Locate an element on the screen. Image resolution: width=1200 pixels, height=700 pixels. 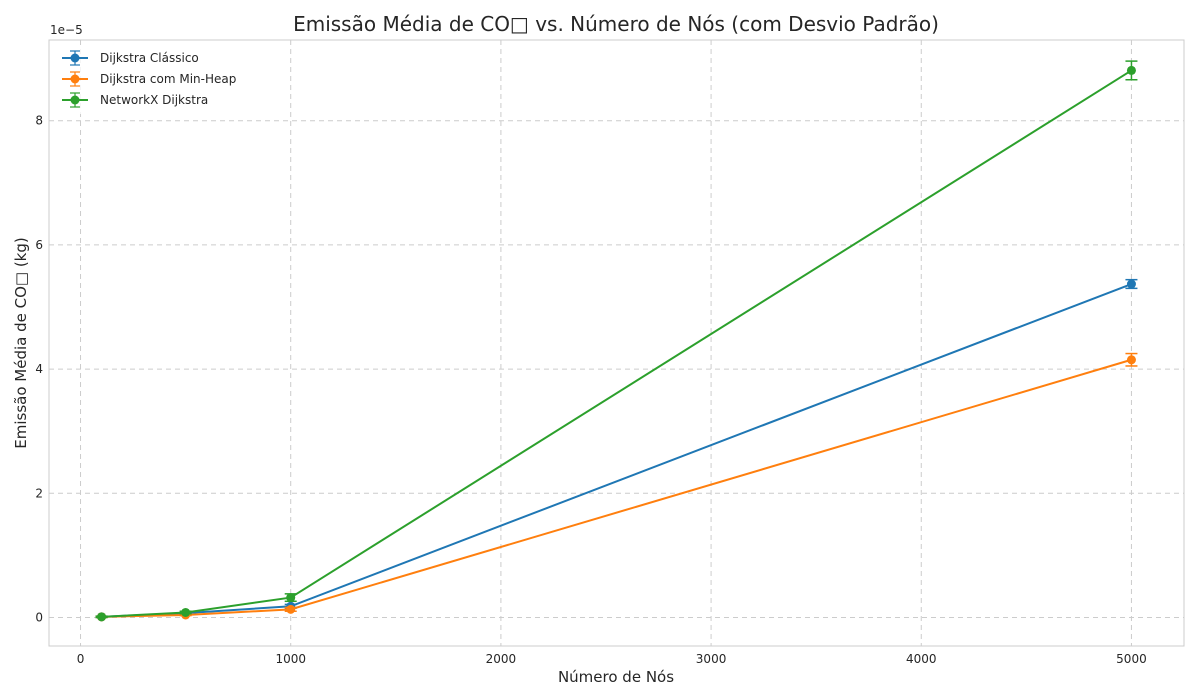
x-tick-label: 5000 is located at coordinates (1131, 659).